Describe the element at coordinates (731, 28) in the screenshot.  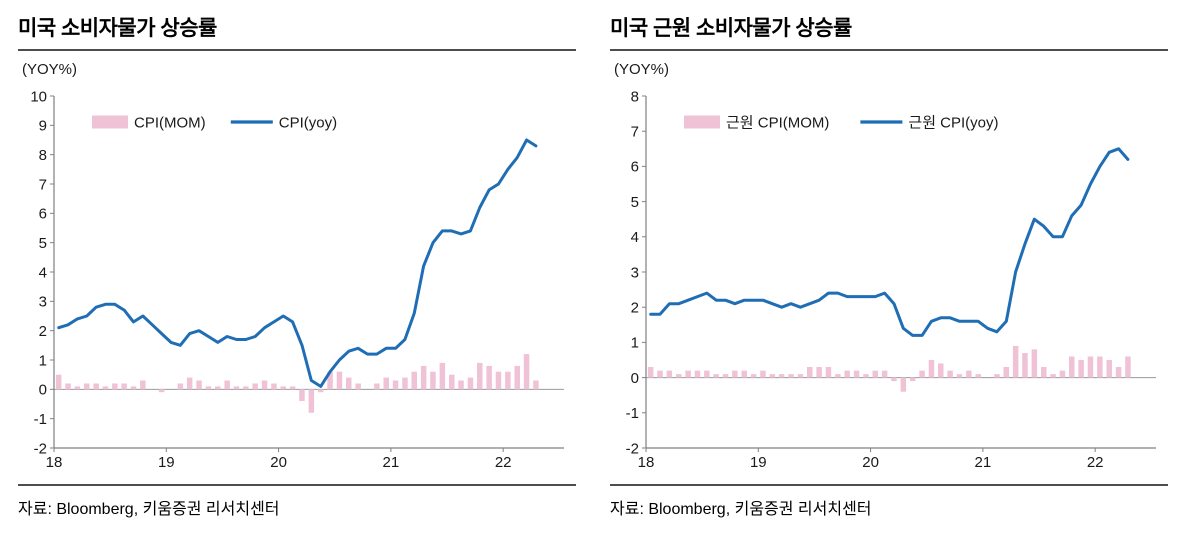
I see `chart-title-core-cpi: 미국 근원 소비자물가 상승률` at that location.